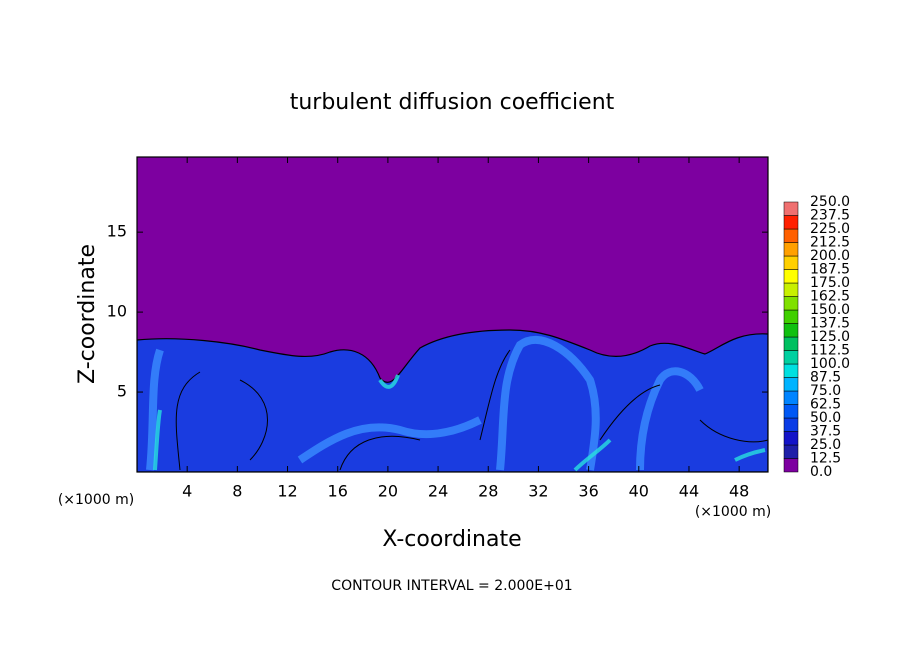 Image resolution: width=904 pixels, height=654 pixels. I want to click on x-tick-label: 24, so click(438, 491).